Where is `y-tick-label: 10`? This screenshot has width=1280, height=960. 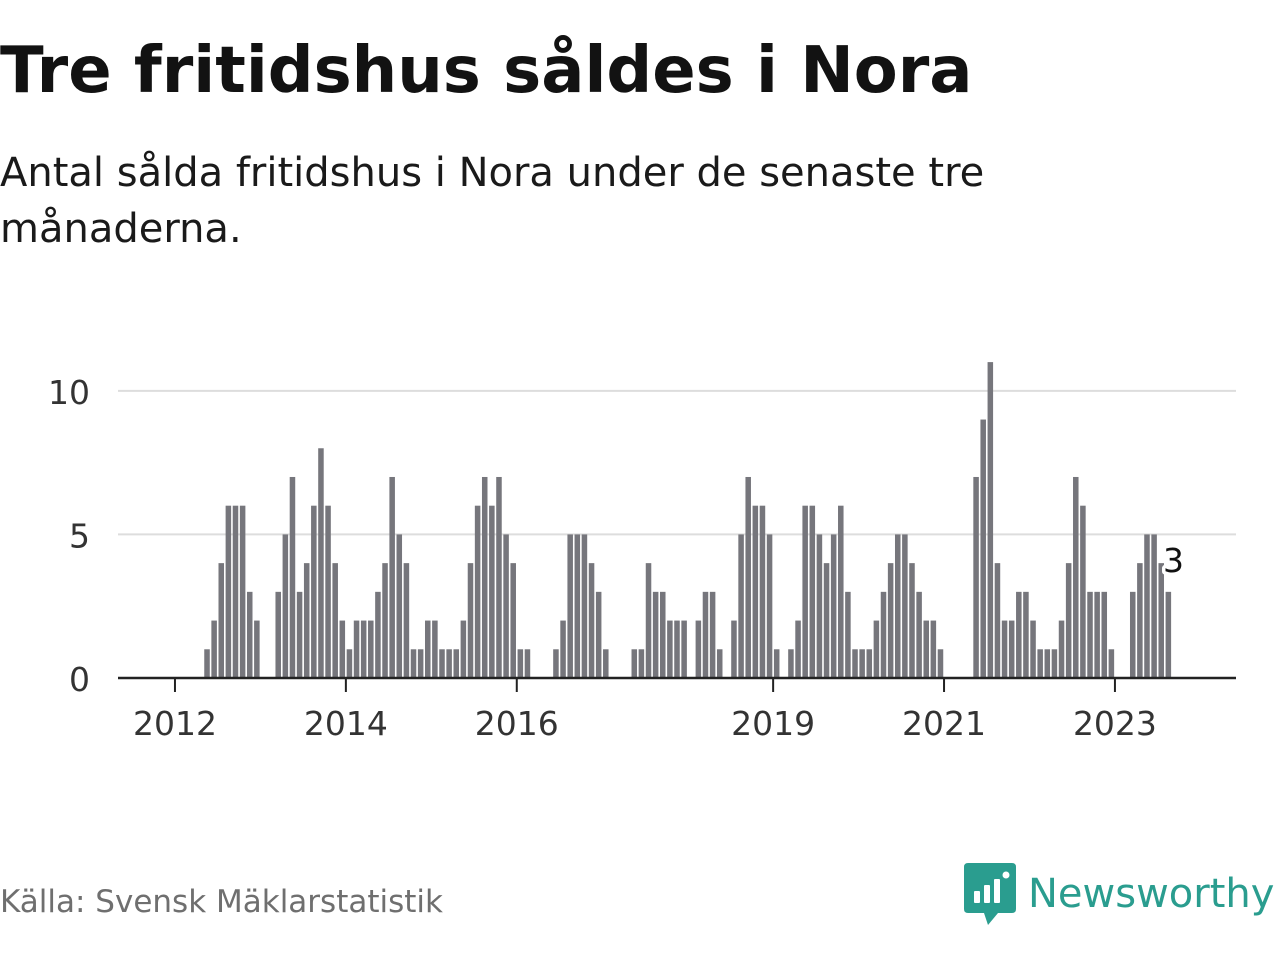 y-tick-label: 10 is located at coordinates (69, 392).